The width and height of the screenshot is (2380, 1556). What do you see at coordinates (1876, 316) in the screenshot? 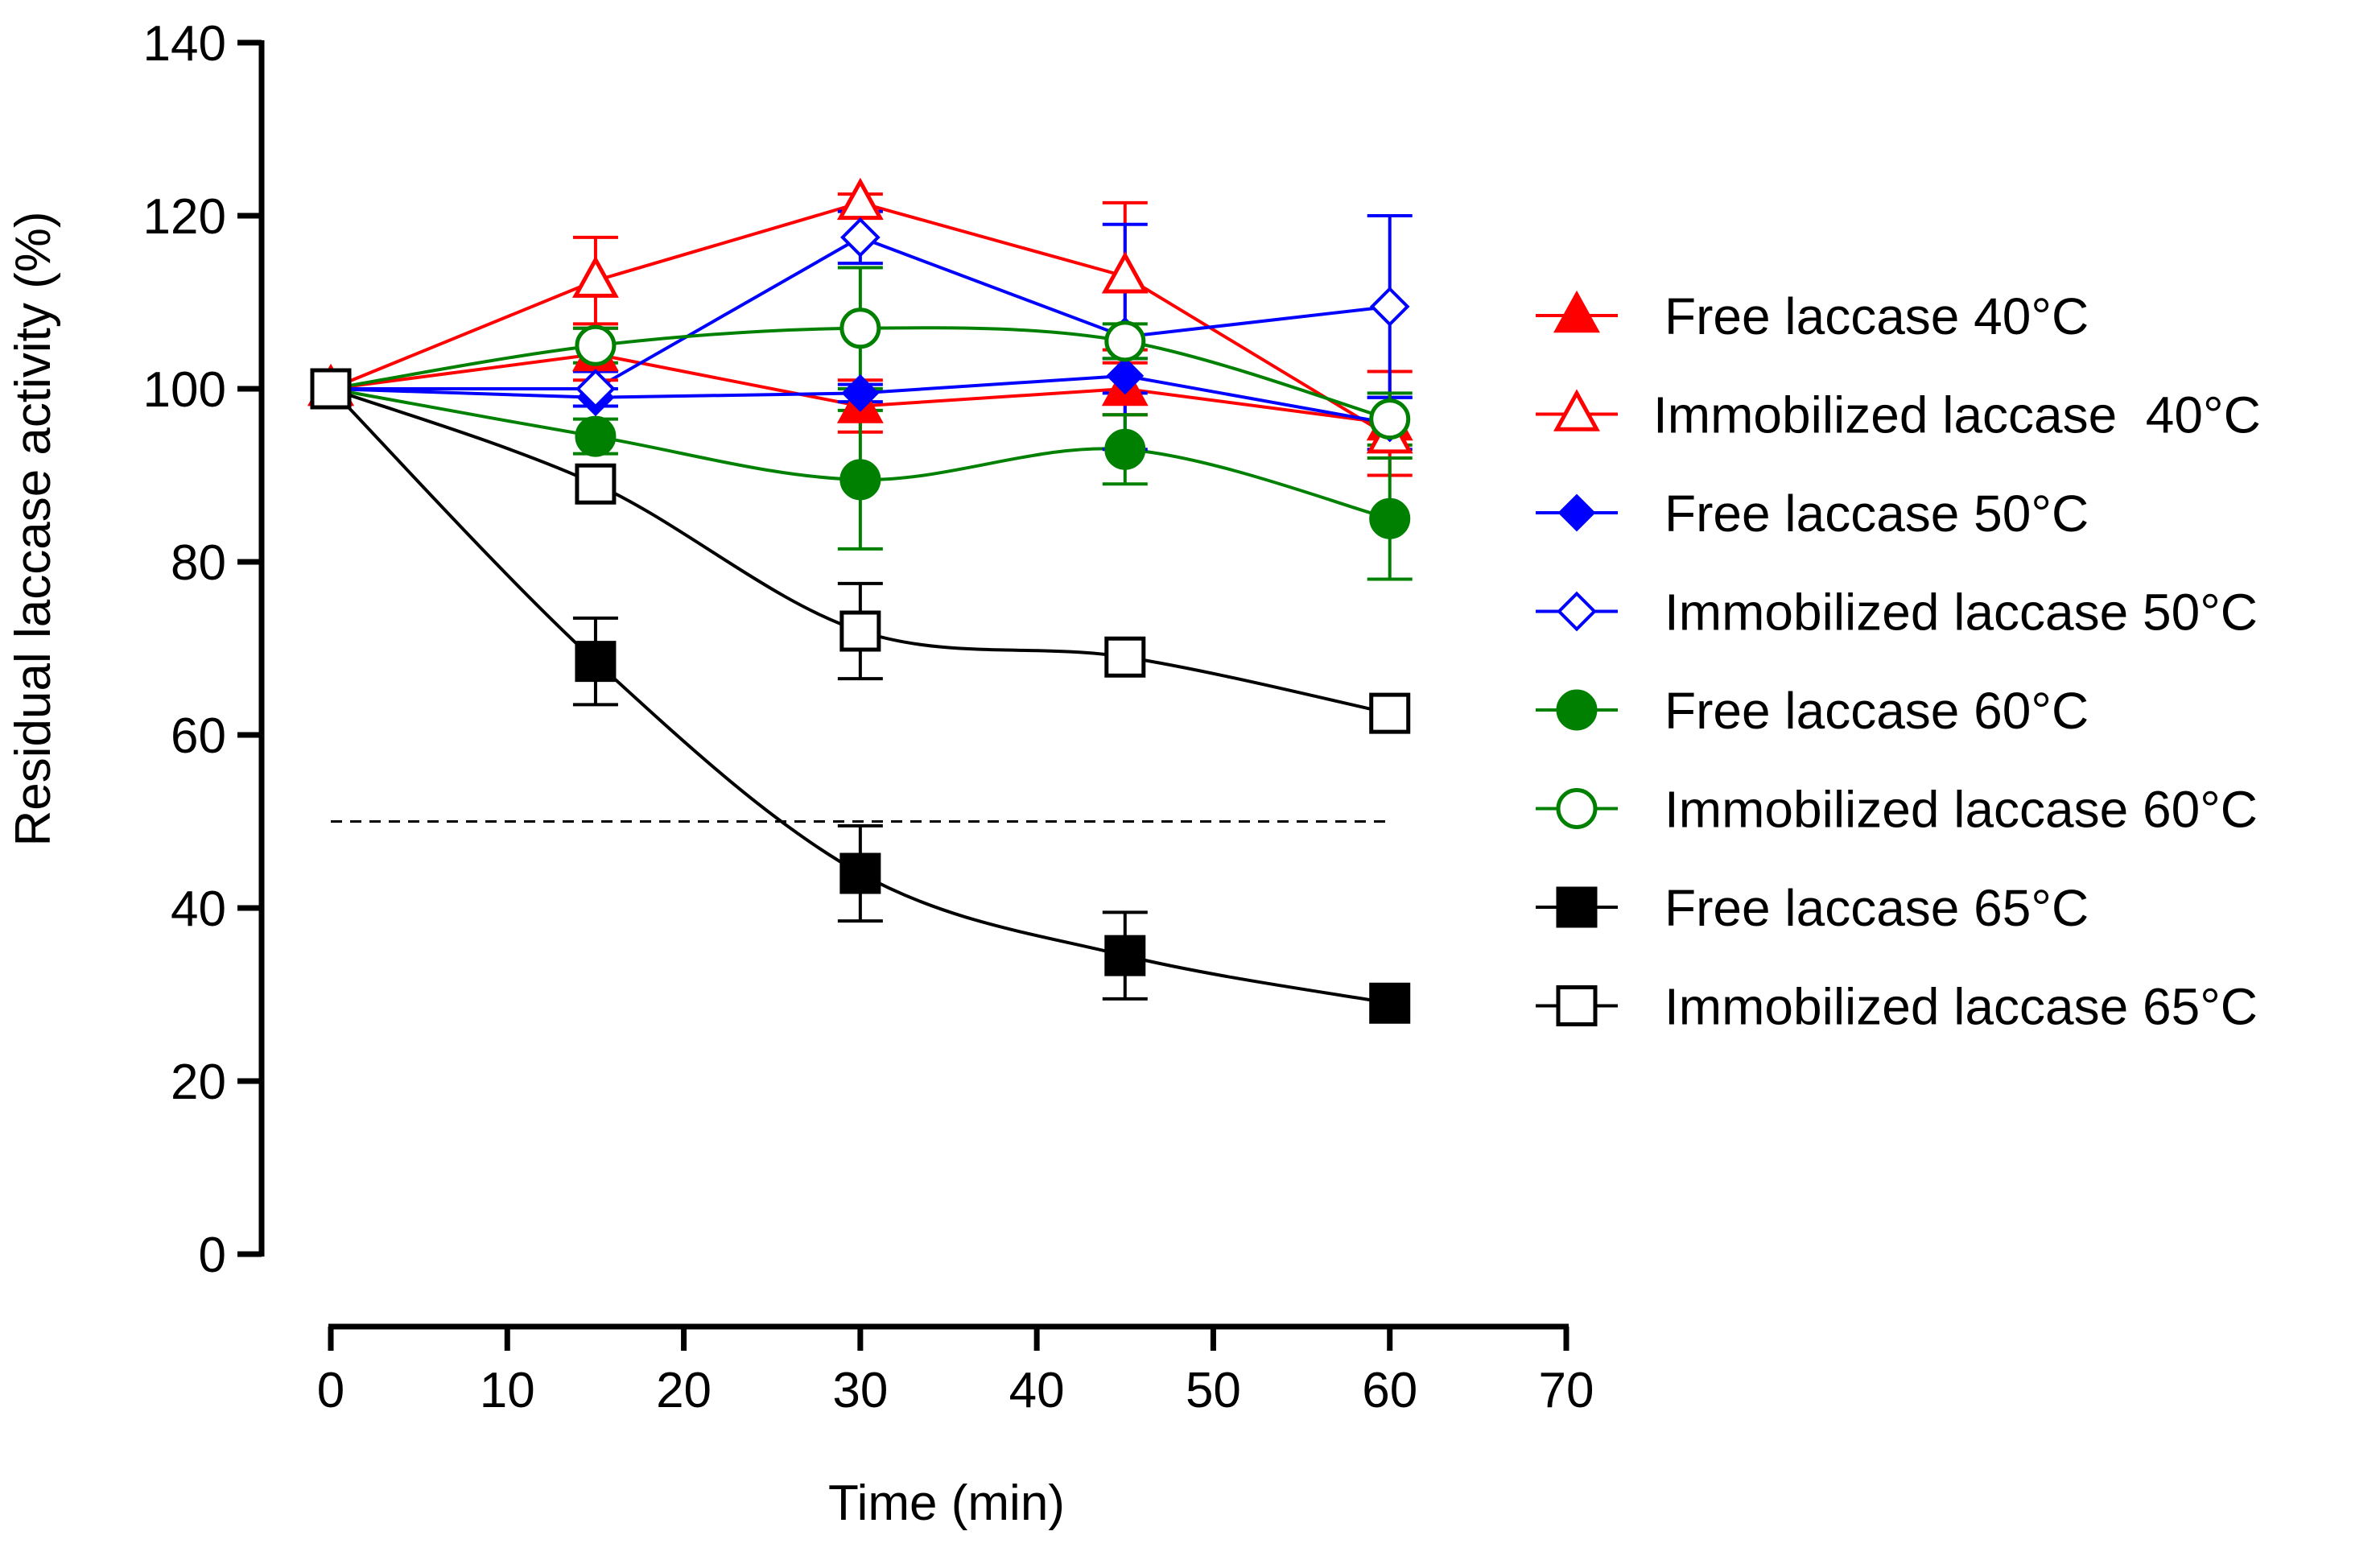
I see `legend-label-free-laccase-40c: Free laccase 40°C` at bounding box center [1876, 316].